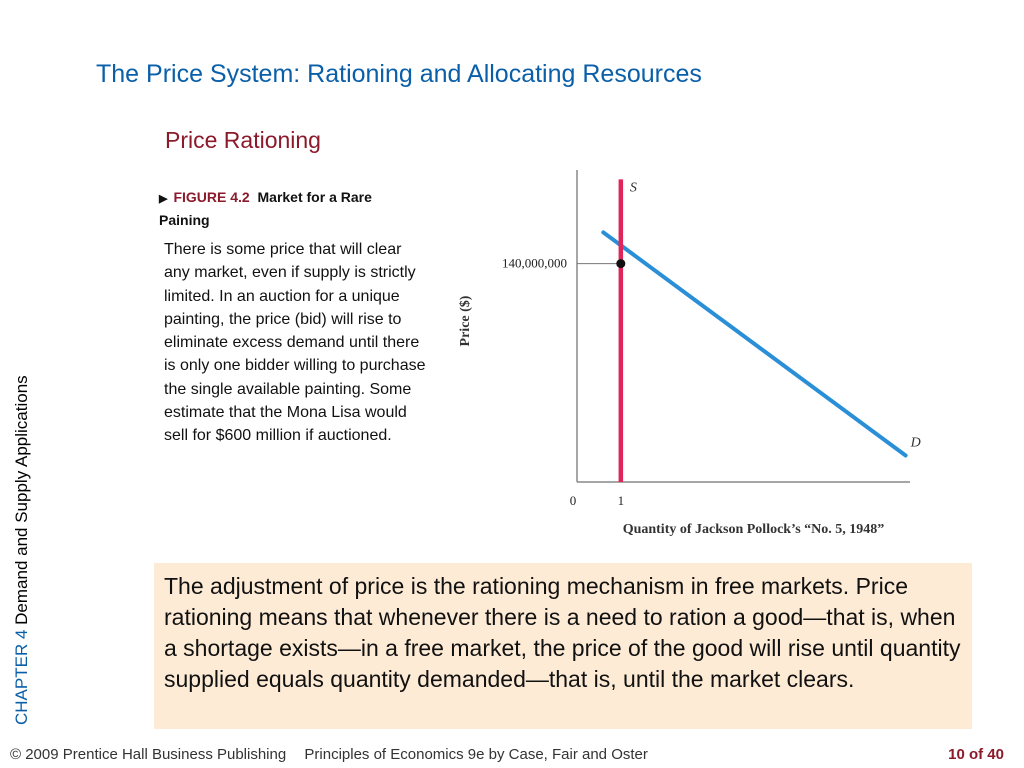  What do you see at coordinates (243, 140) in the screenshot?
I see `slide-subtitle: Price Rationing` at bounding box center [243, 140].